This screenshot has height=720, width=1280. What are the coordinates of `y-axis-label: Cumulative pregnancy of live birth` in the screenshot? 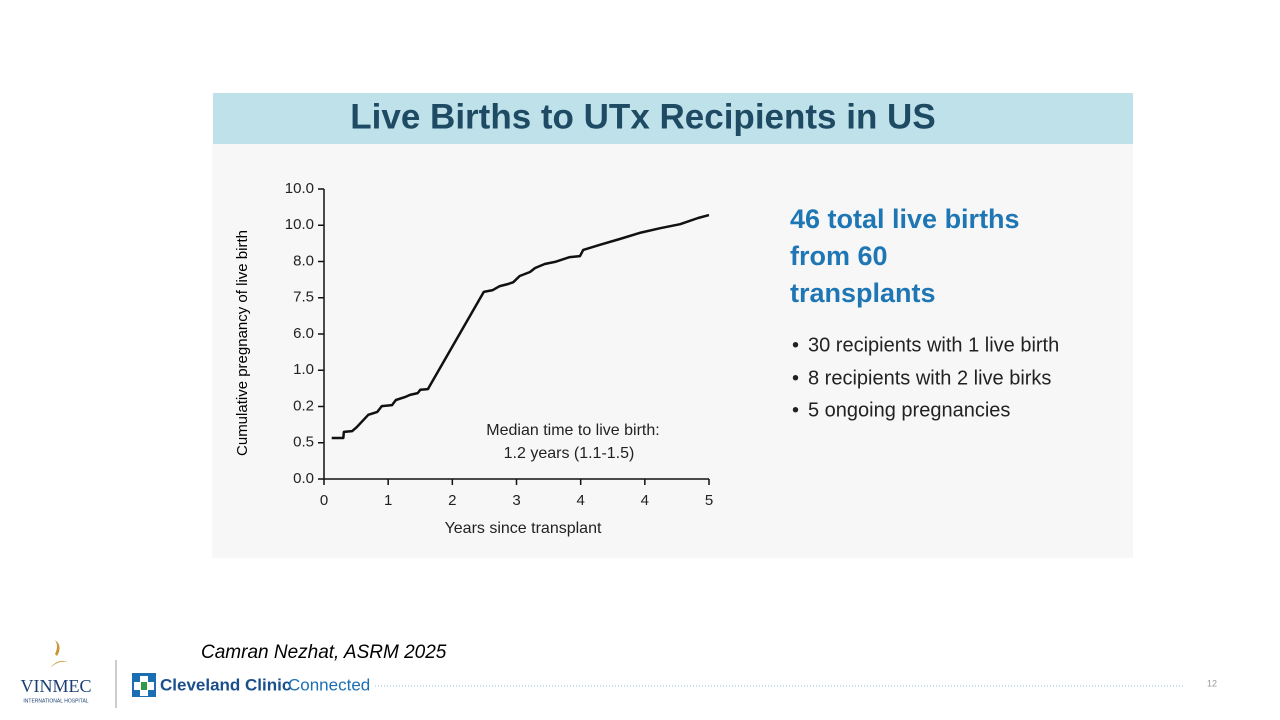 It's located at (242, 343).